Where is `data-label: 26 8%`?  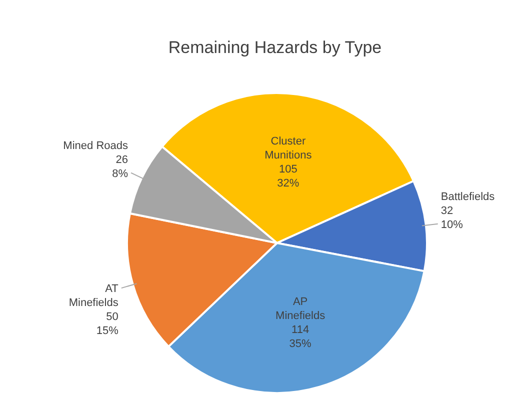 data-label: 26 8% is located at coordinates (120, 167).